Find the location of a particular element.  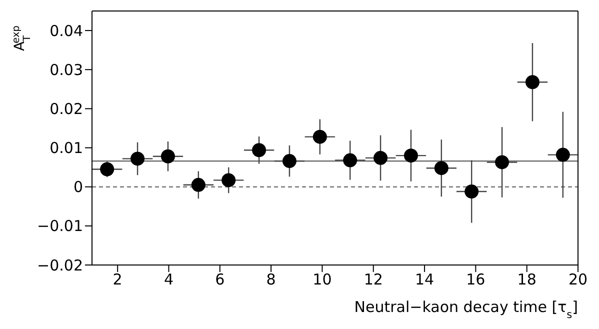

x-tick-label: 6 is located at coordinates (220, 279).